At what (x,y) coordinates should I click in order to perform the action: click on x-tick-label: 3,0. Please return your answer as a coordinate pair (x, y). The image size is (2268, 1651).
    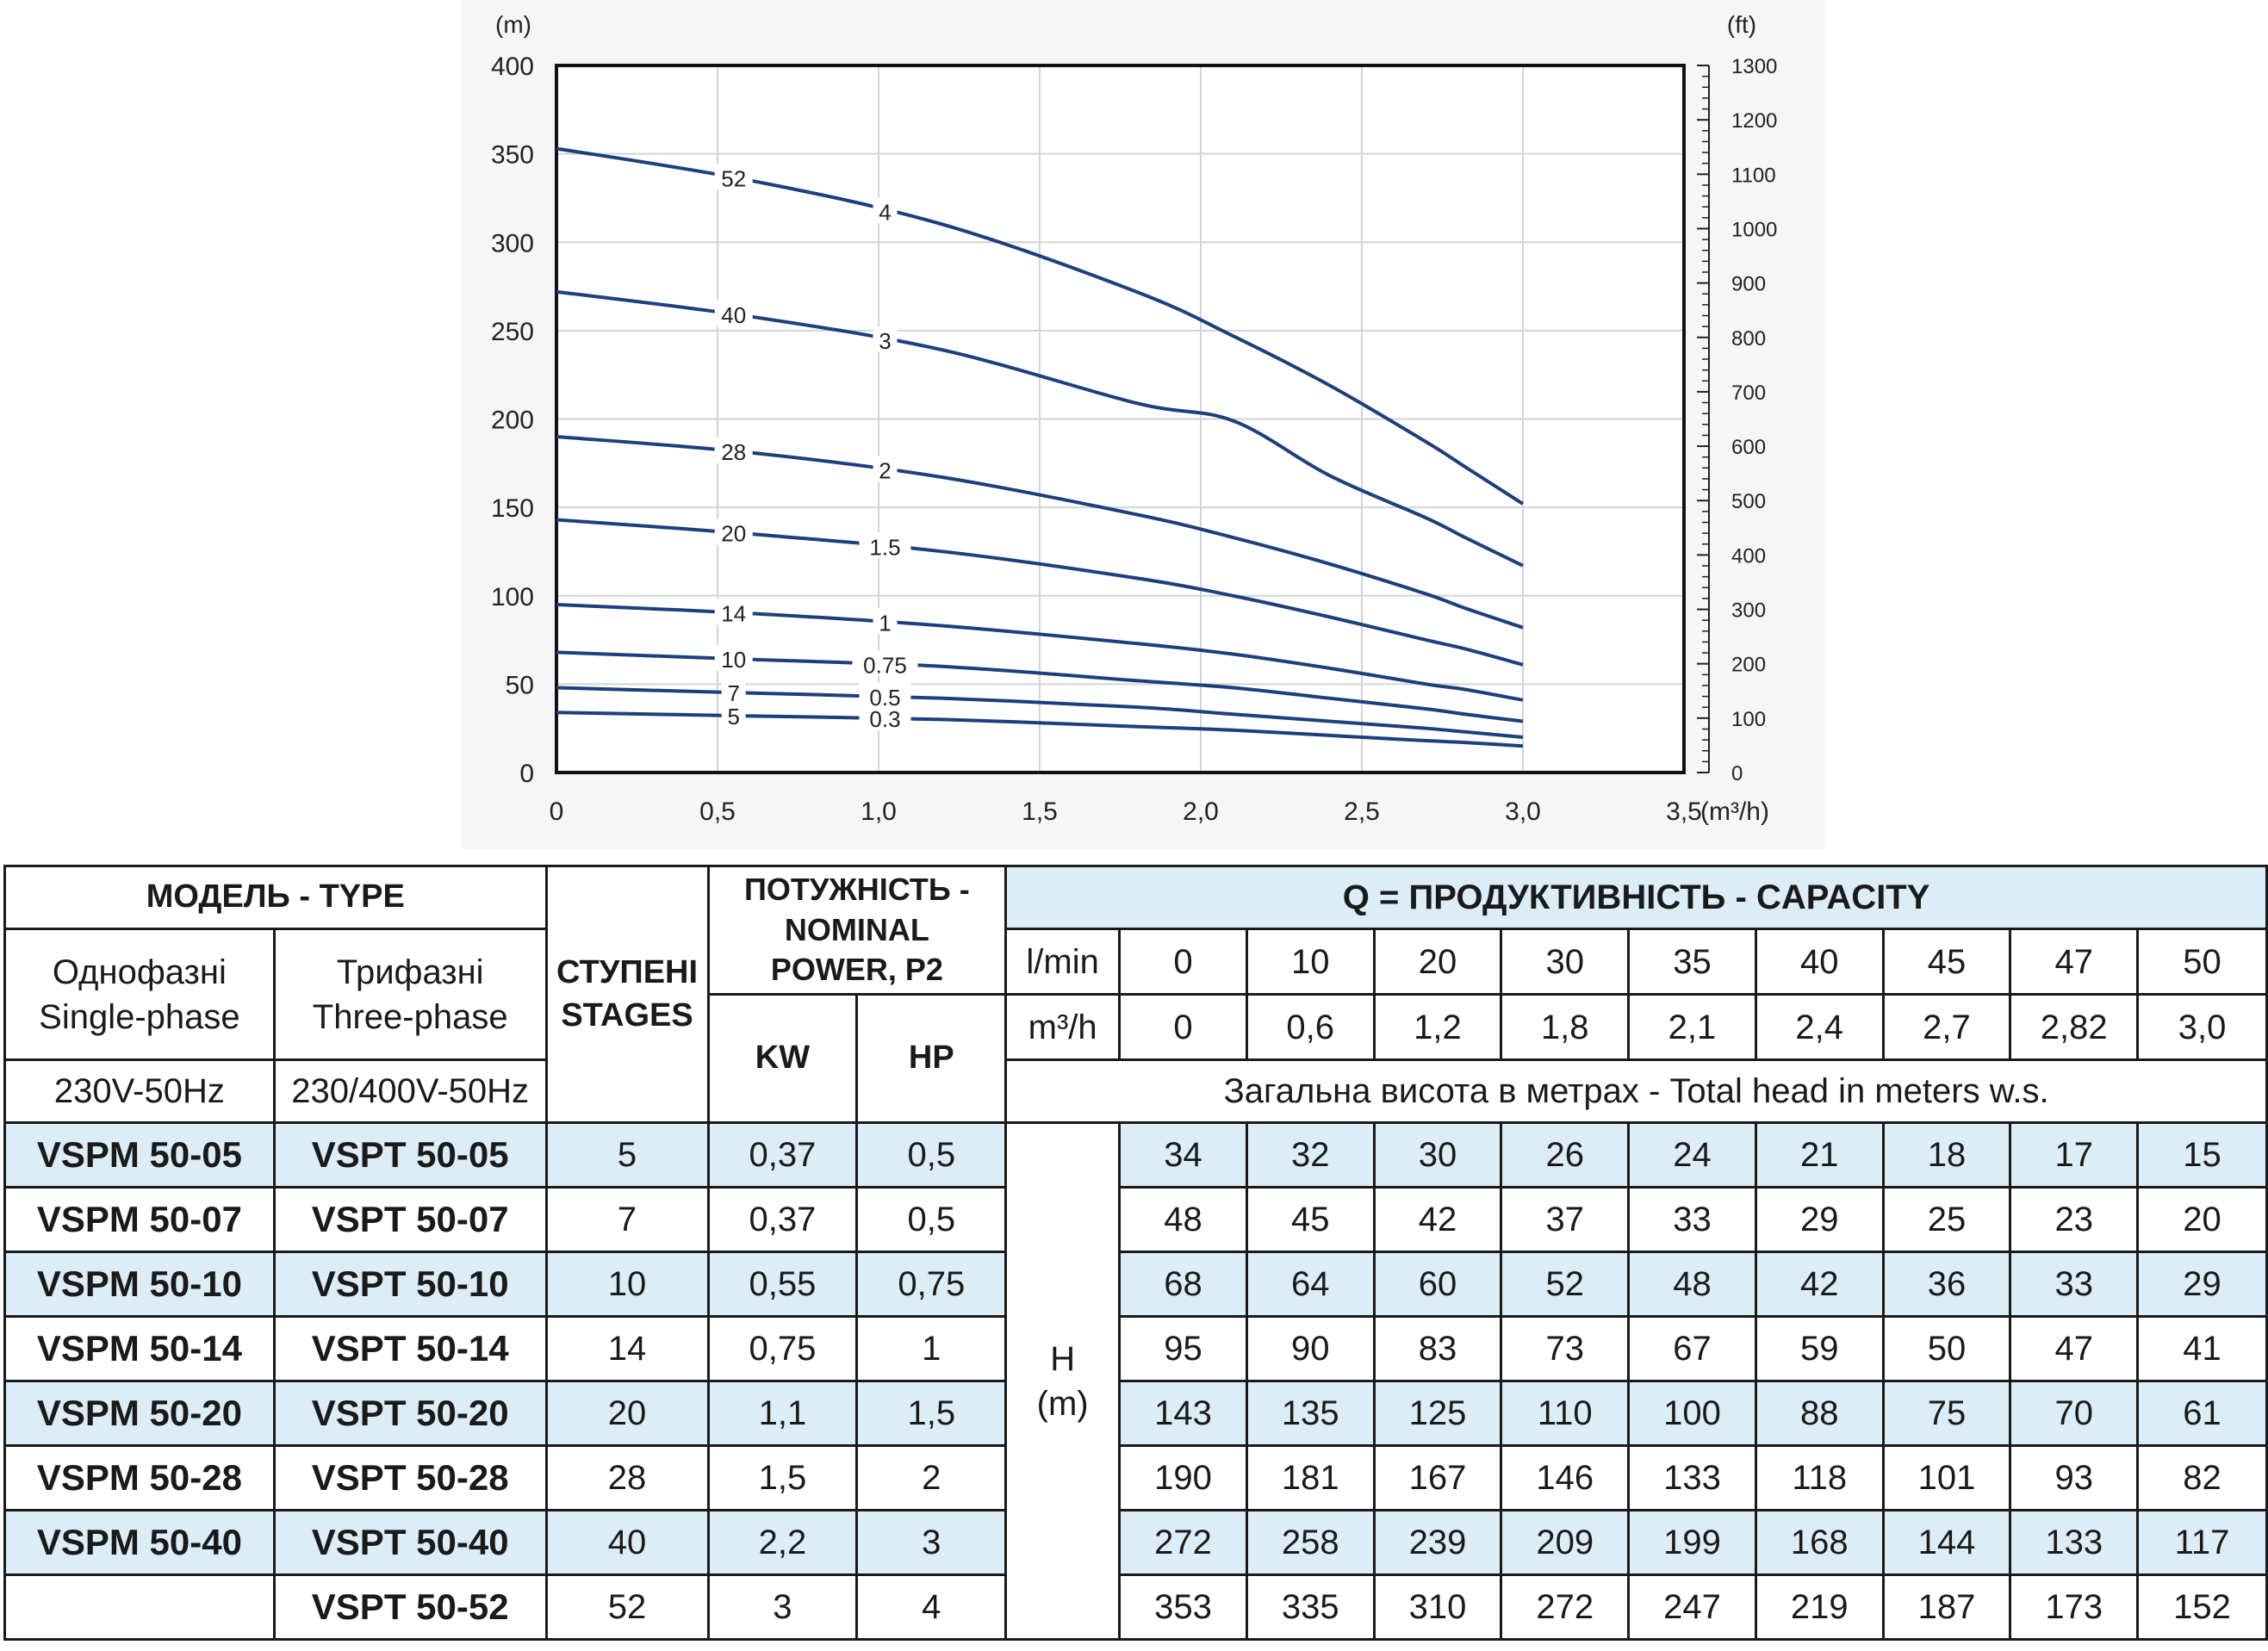
    Looking at the image, I should click on (1523, 812).